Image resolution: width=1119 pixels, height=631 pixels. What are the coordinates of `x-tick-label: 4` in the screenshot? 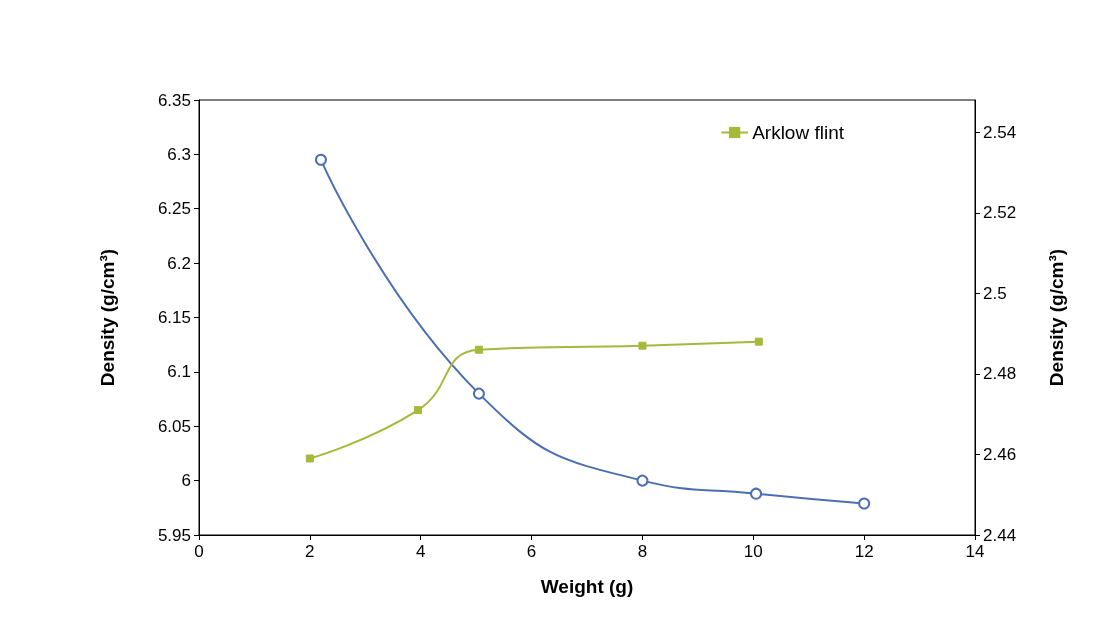 It's located at (420, 551).